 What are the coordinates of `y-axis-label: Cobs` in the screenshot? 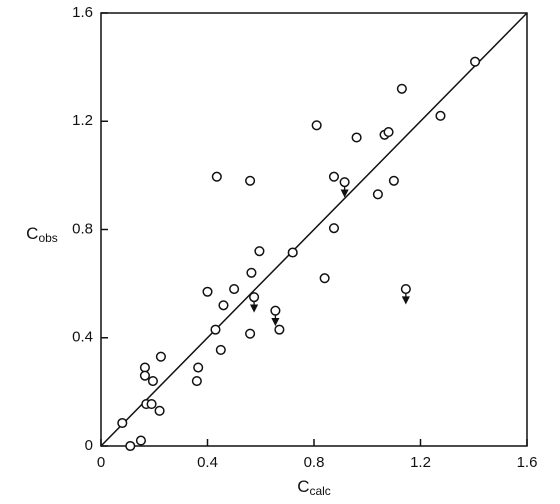 It's located at (42, 234).